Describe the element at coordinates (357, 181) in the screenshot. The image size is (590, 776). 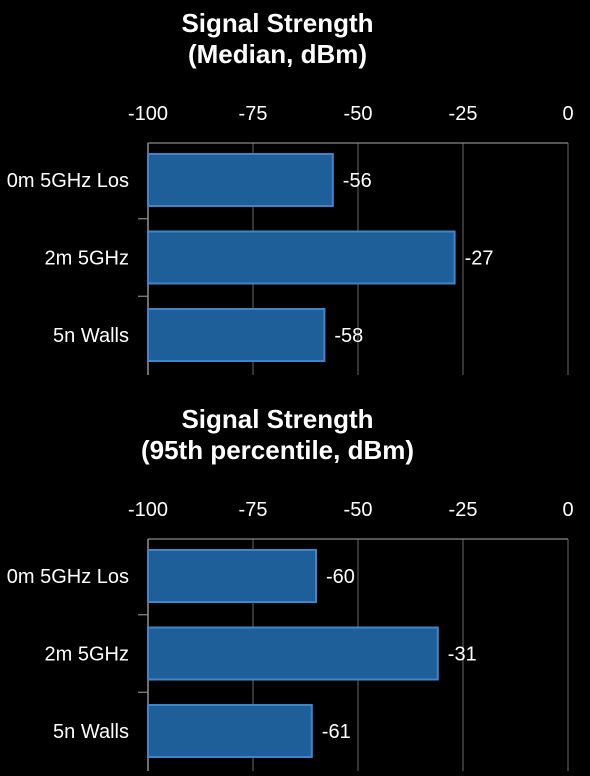
I see `bar-value-label: -56` at that location.